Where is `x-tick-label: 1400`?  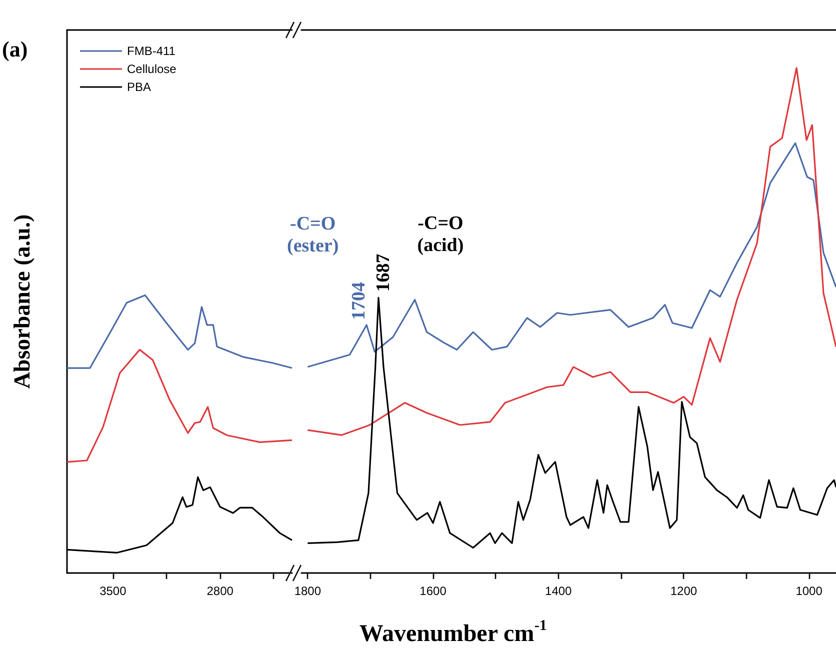
x-tick-label: 1400 is located at coordinates (558, 591).